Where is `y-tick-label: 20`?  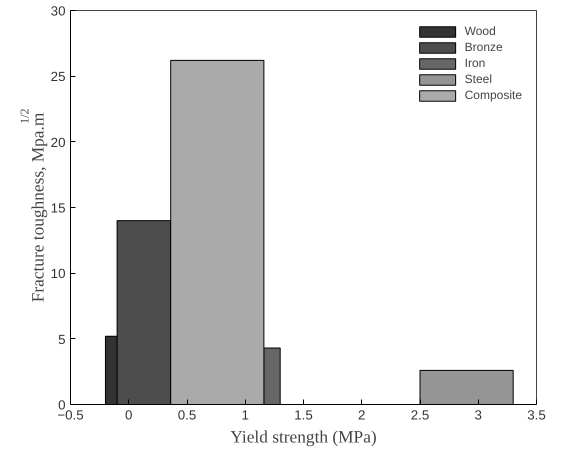
y-tick-label: 20 is located at coordinates (58, 142).